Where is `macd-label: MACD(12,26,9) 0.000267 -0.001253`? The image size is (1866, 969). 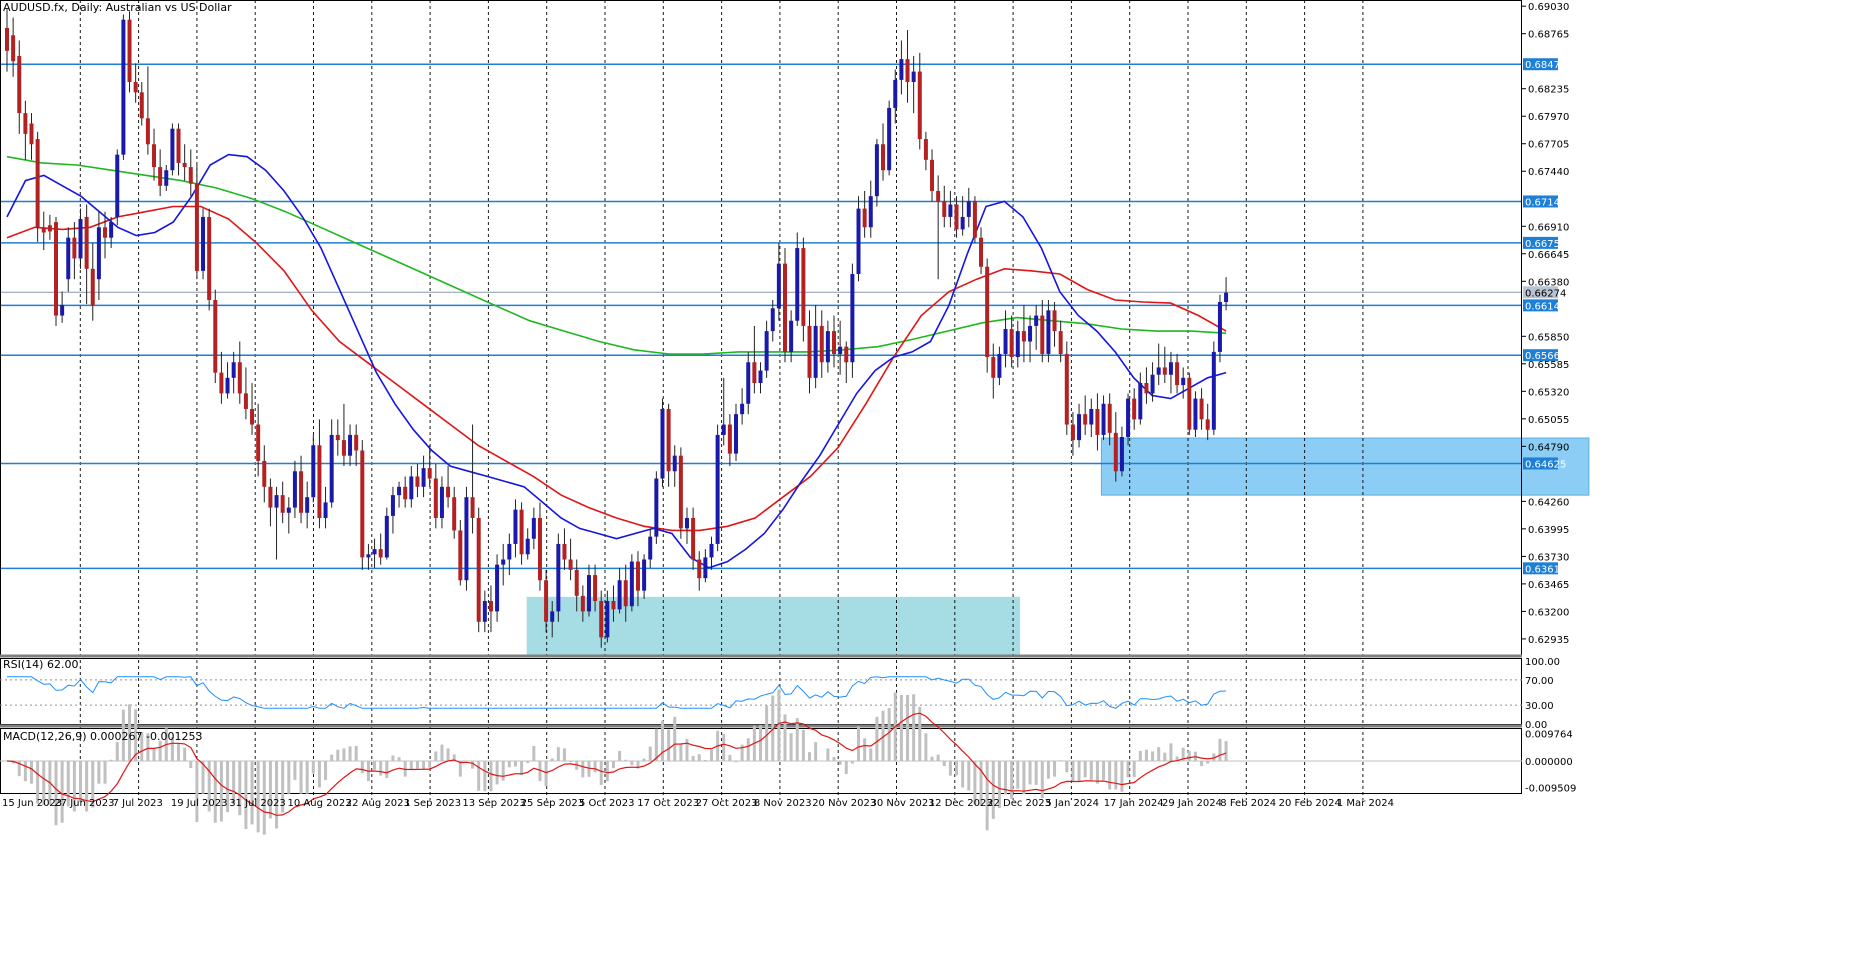 macd-label: MACD(12,26,9) 0.000267 -0.001253 is located at coordinates (102, 736).